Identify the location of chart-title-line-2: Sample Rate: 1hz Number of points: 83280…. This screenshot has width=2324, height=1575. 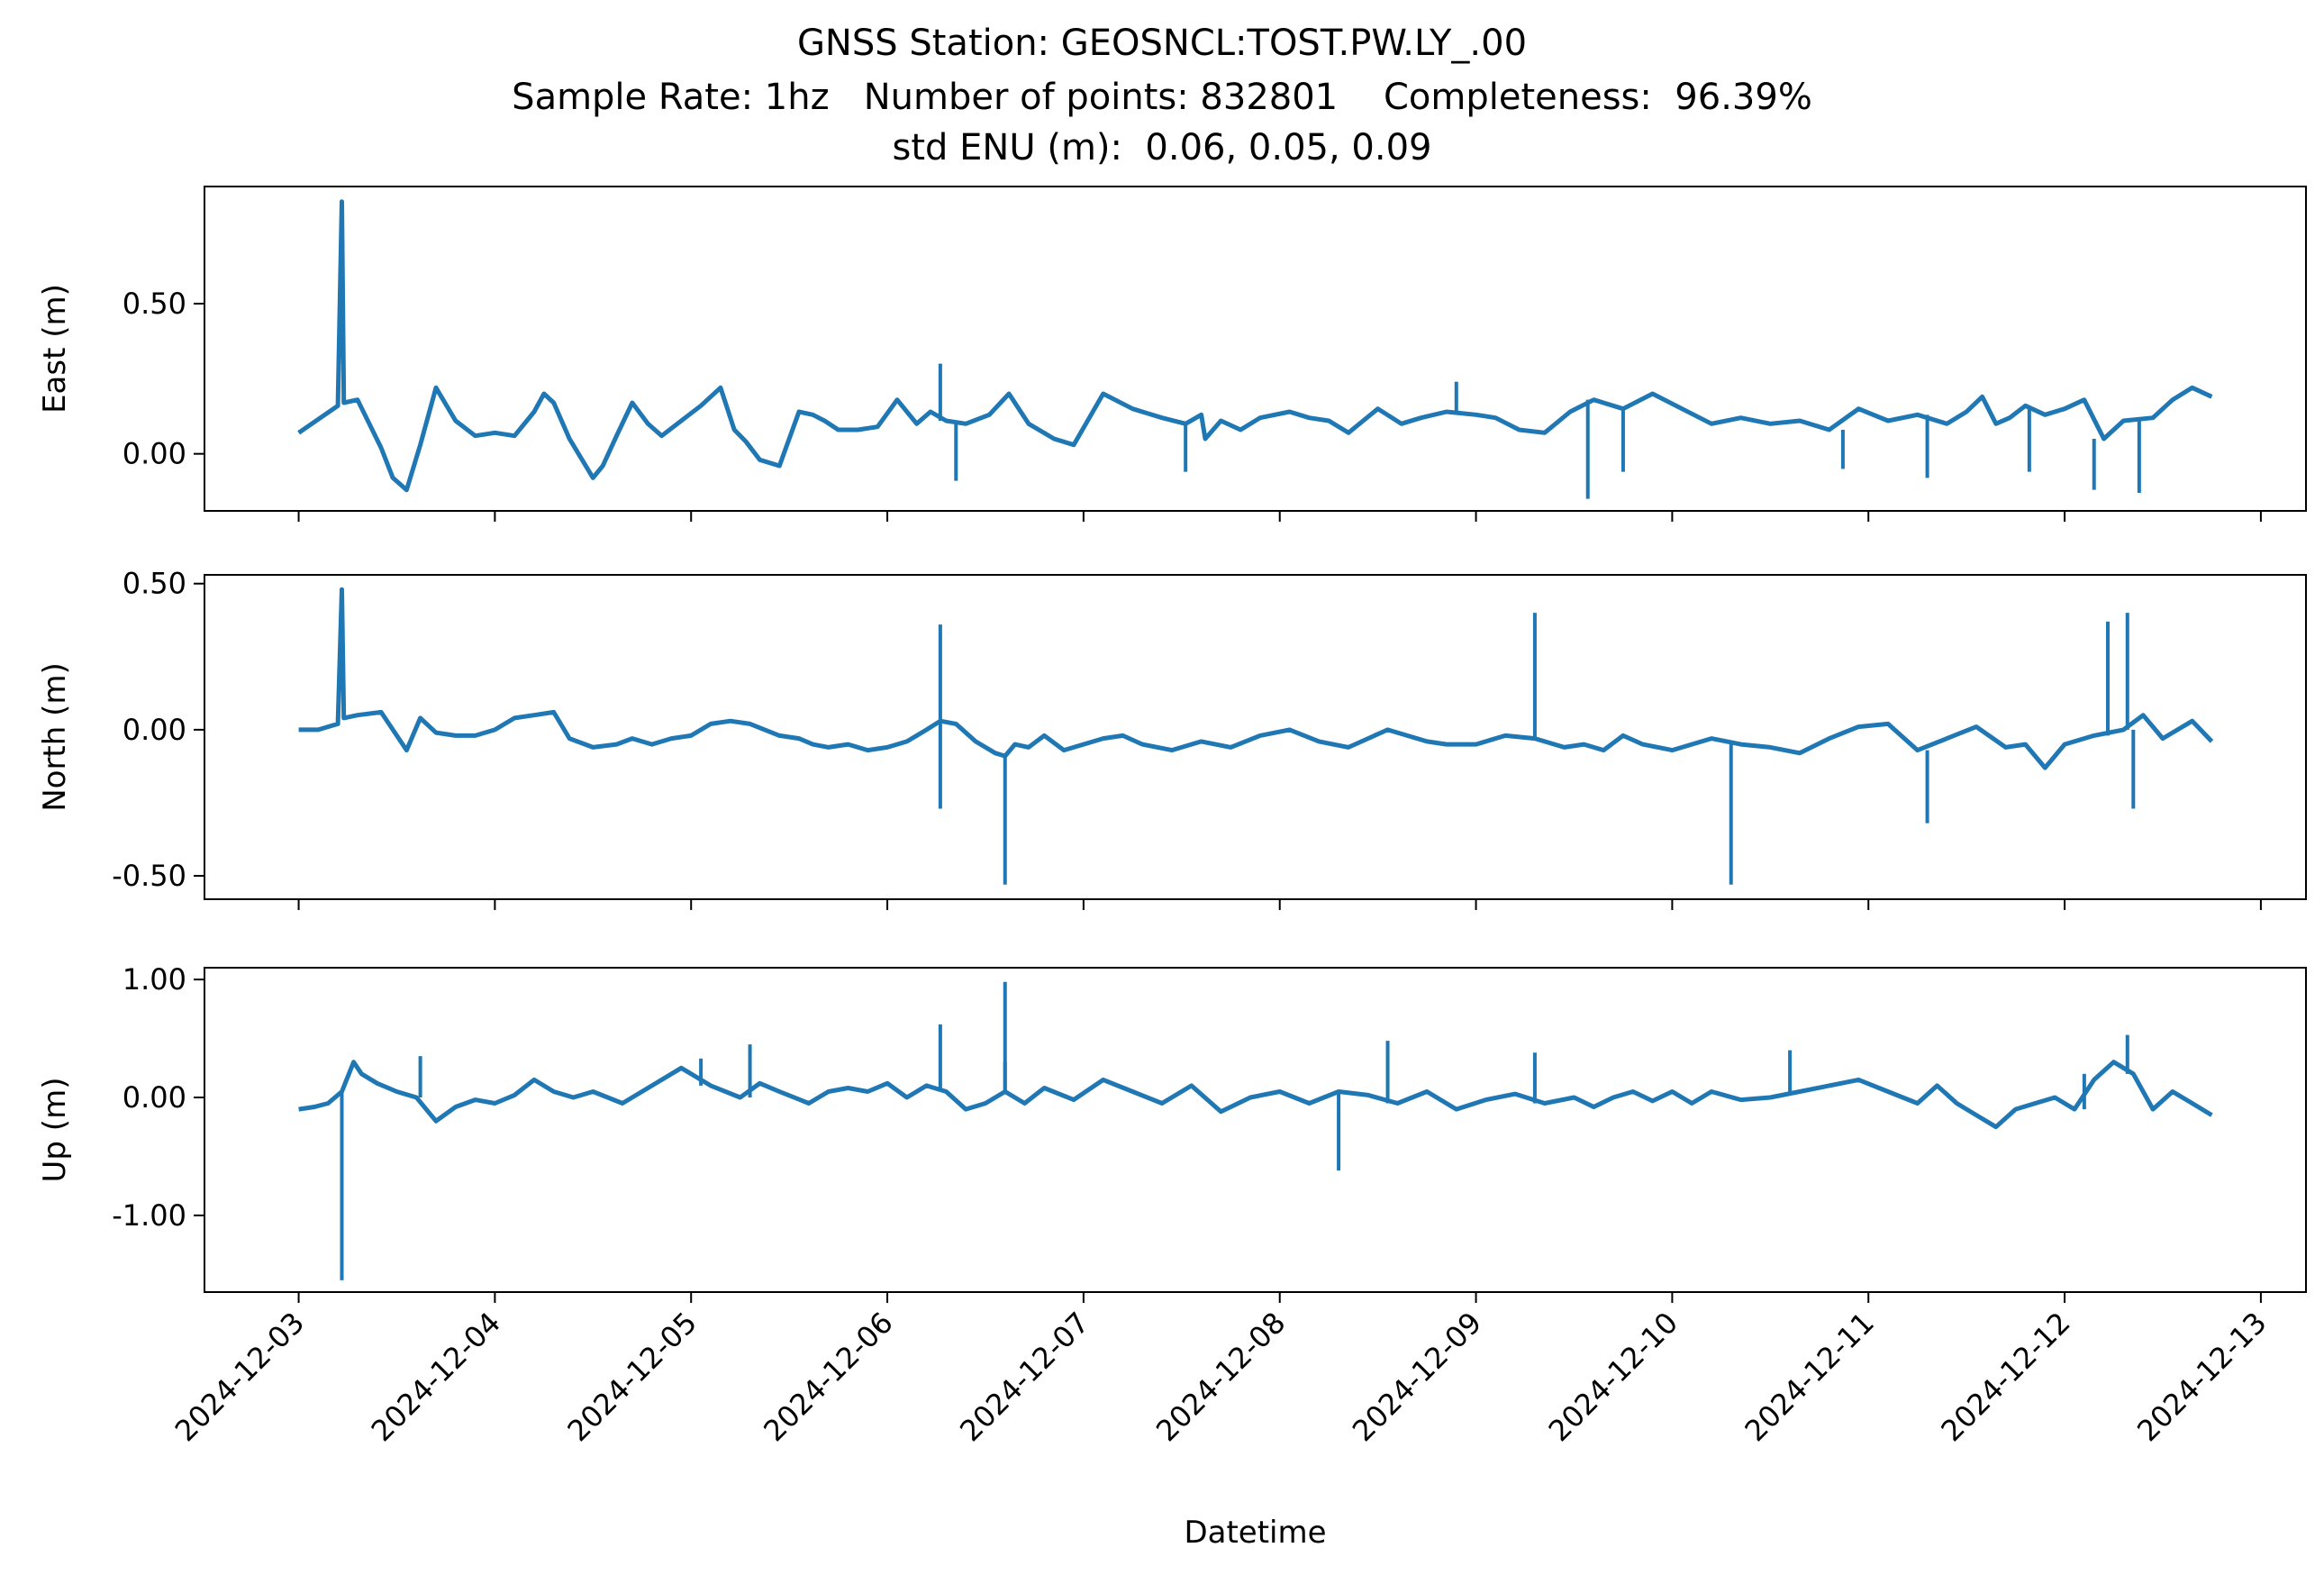
(1162, 97).